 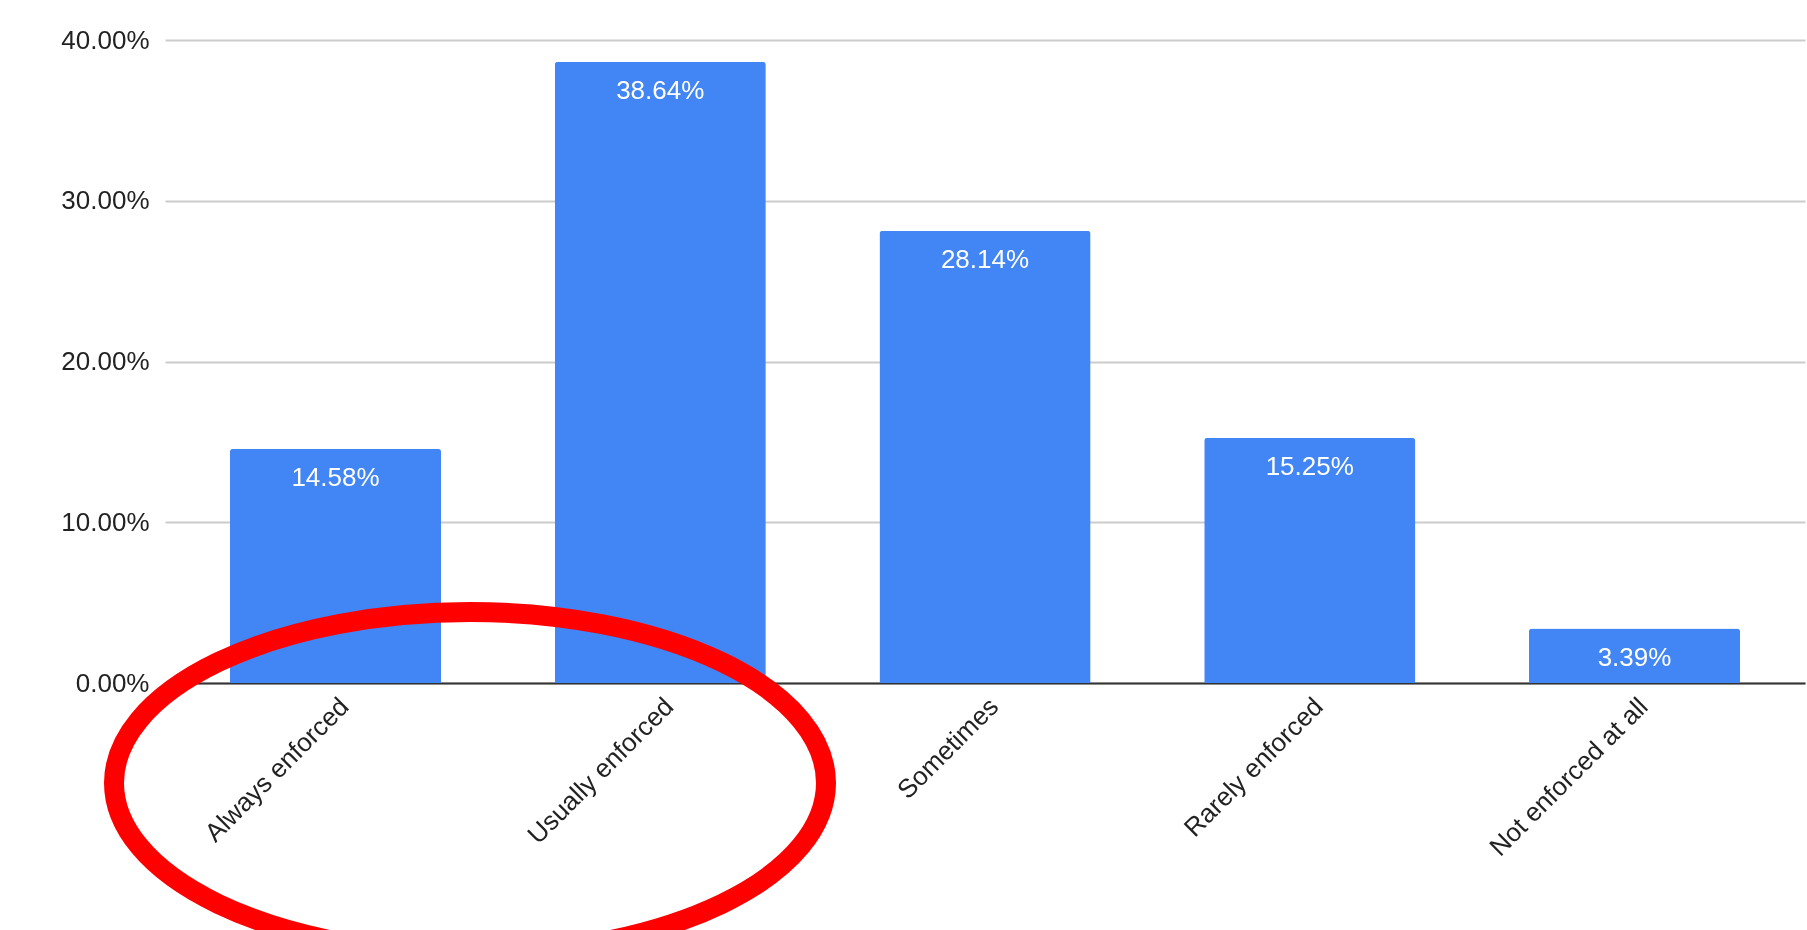 What do you see at coordinates (985, 258) in the screenshot?
I see `data-label: 28.14%` at bounding box center [985, 258].